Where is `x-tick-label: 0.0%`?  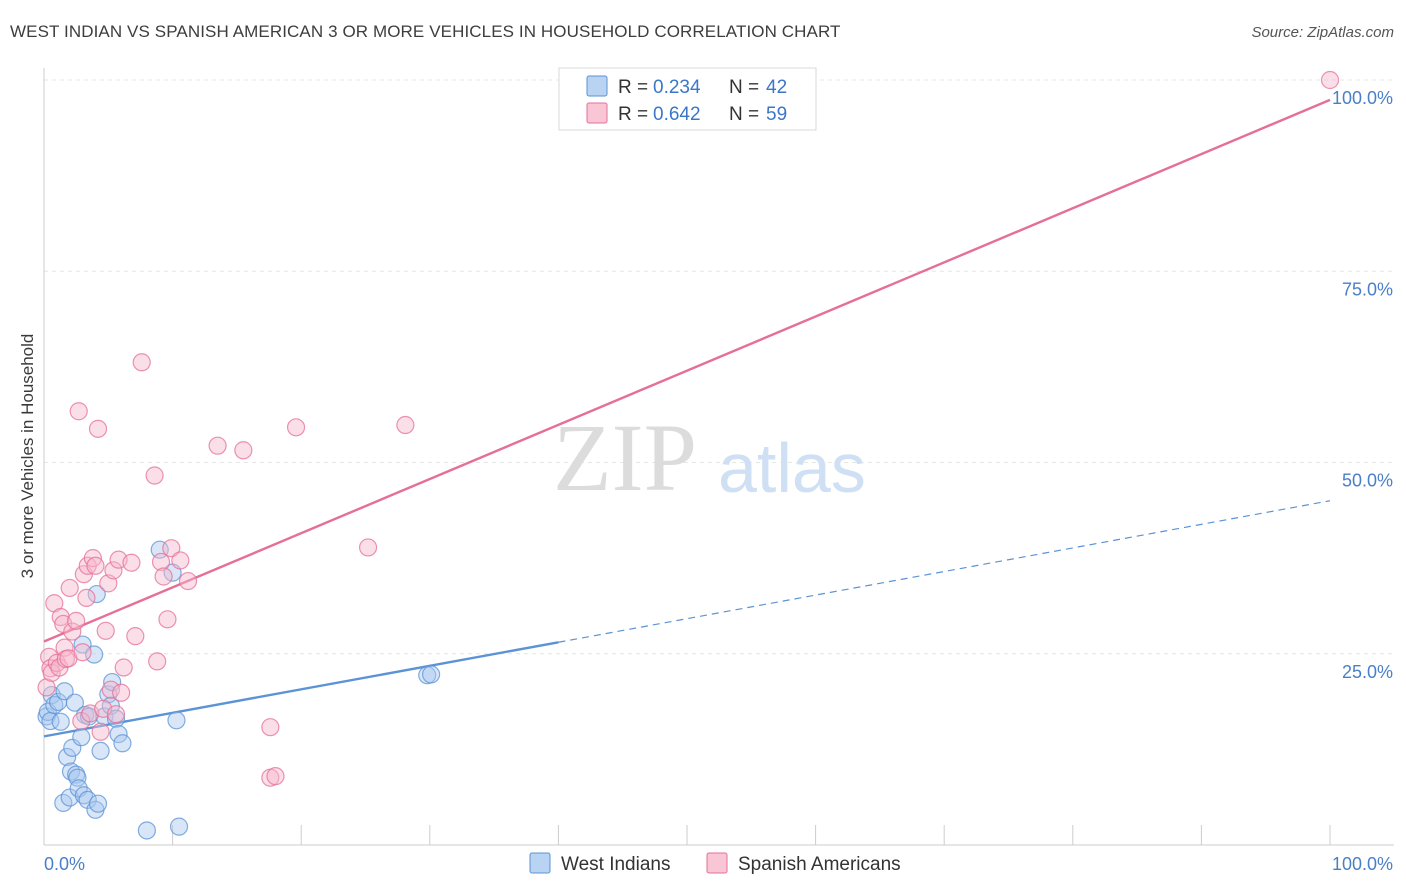
x-tick-label: 0.0% is located at coordinates (64, 864).